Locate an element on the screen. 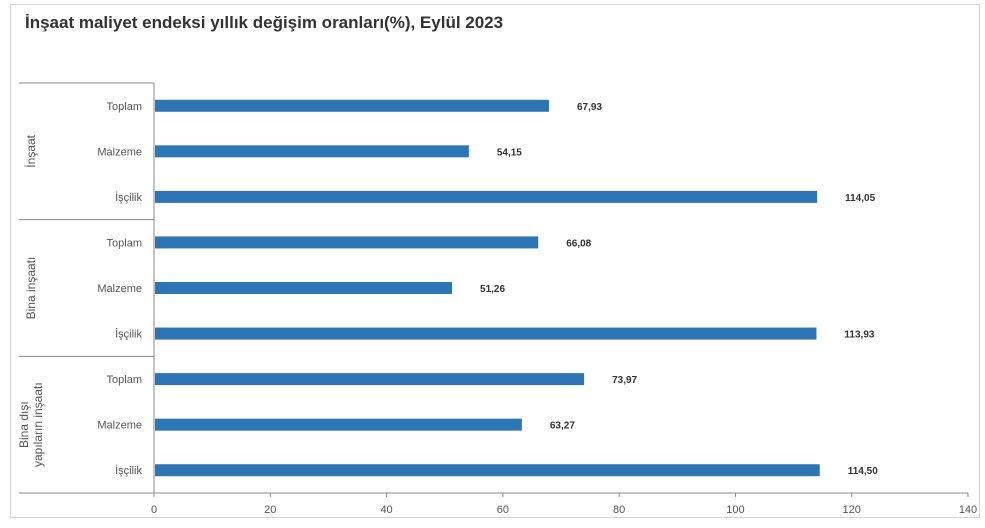 The height and width of the screenshot is (528, 985). data-label: 114,50 is located at coordinates (863, 471).